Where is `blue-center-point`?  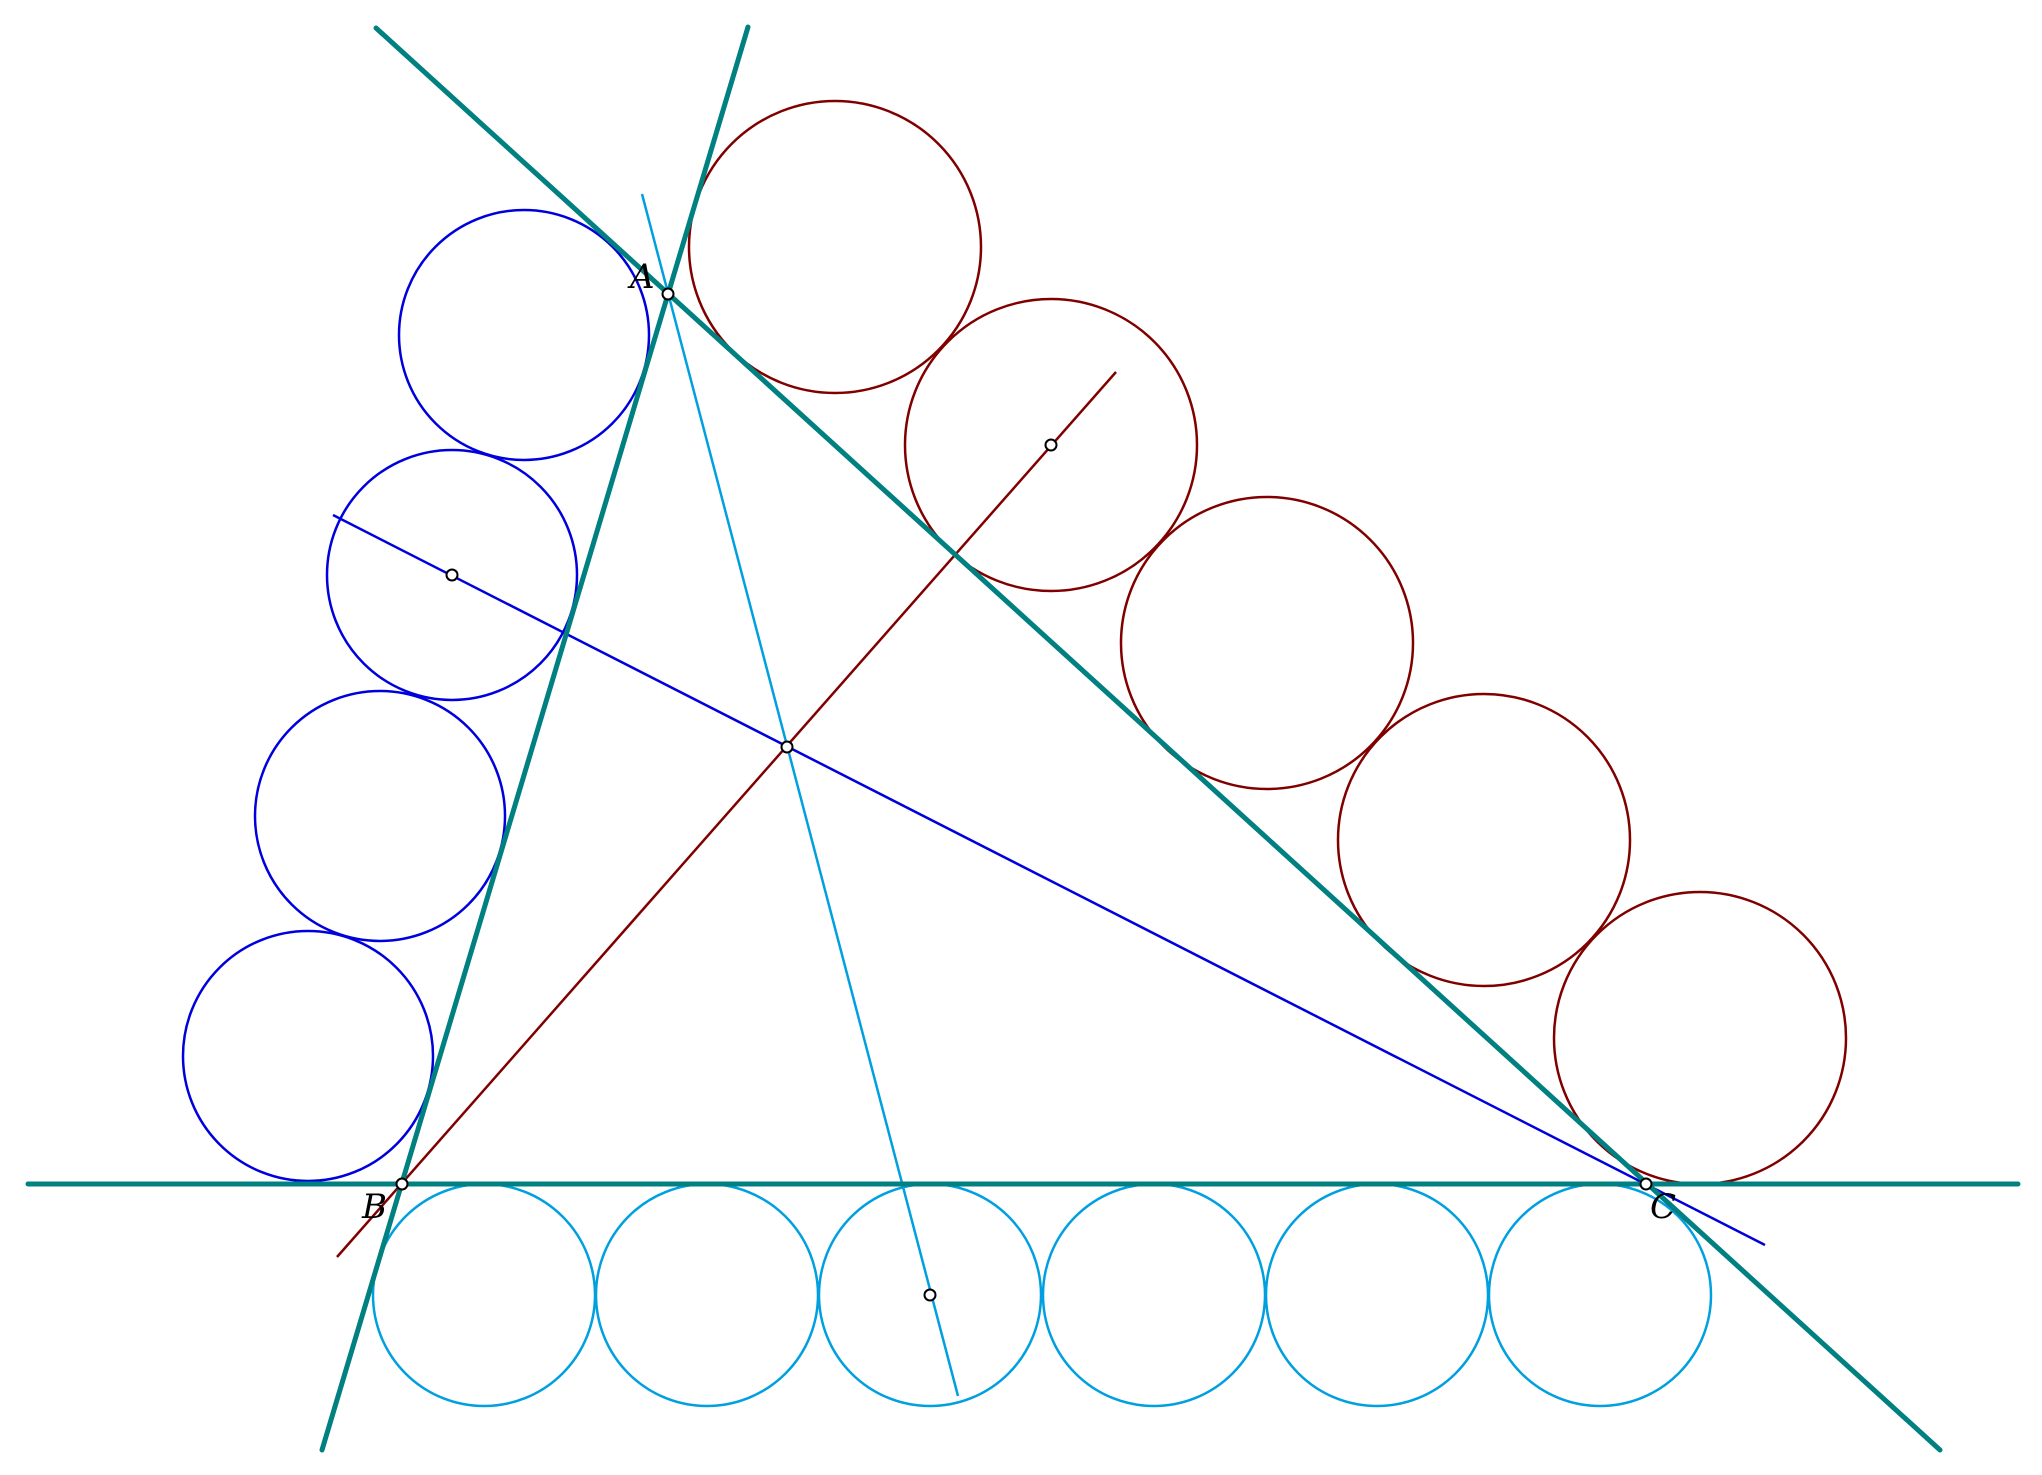
blue-center-point is located at coordinates (452, 575).